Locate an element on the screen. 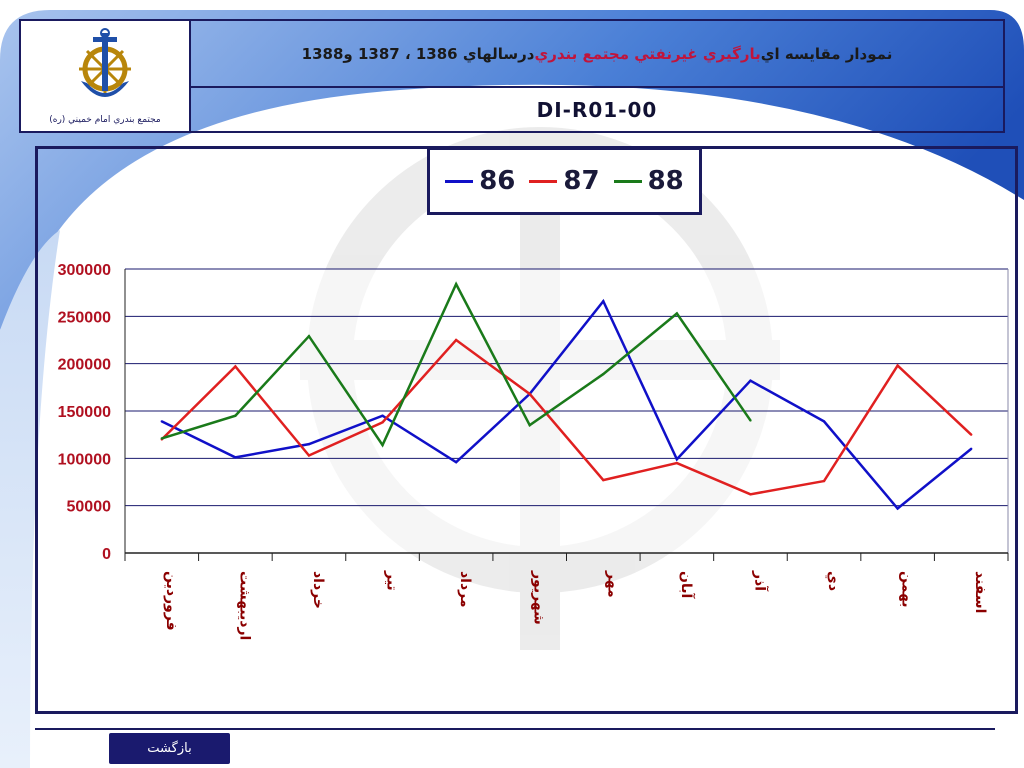  x-tick-label-7: آبان is located at coordinates (687, 585).